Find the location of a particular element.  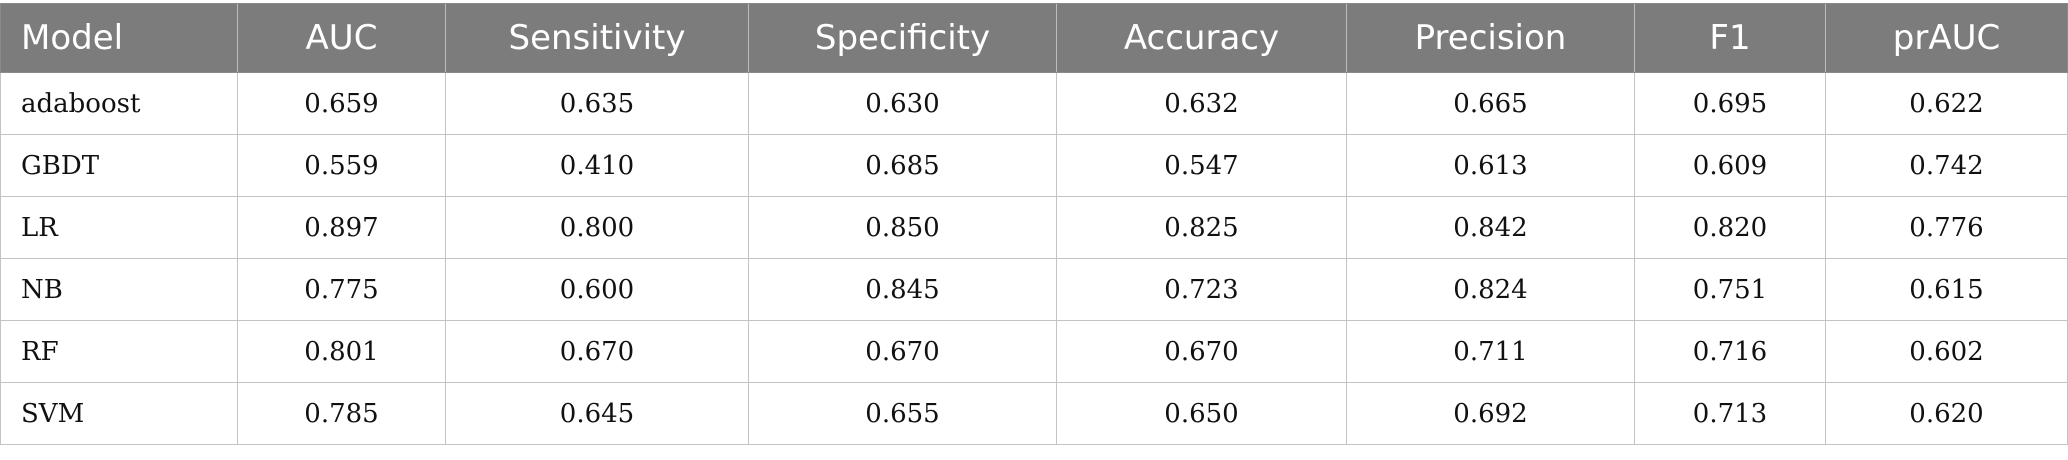

sensitivity-cell: 0.600 is located at coordinates (597, 289).